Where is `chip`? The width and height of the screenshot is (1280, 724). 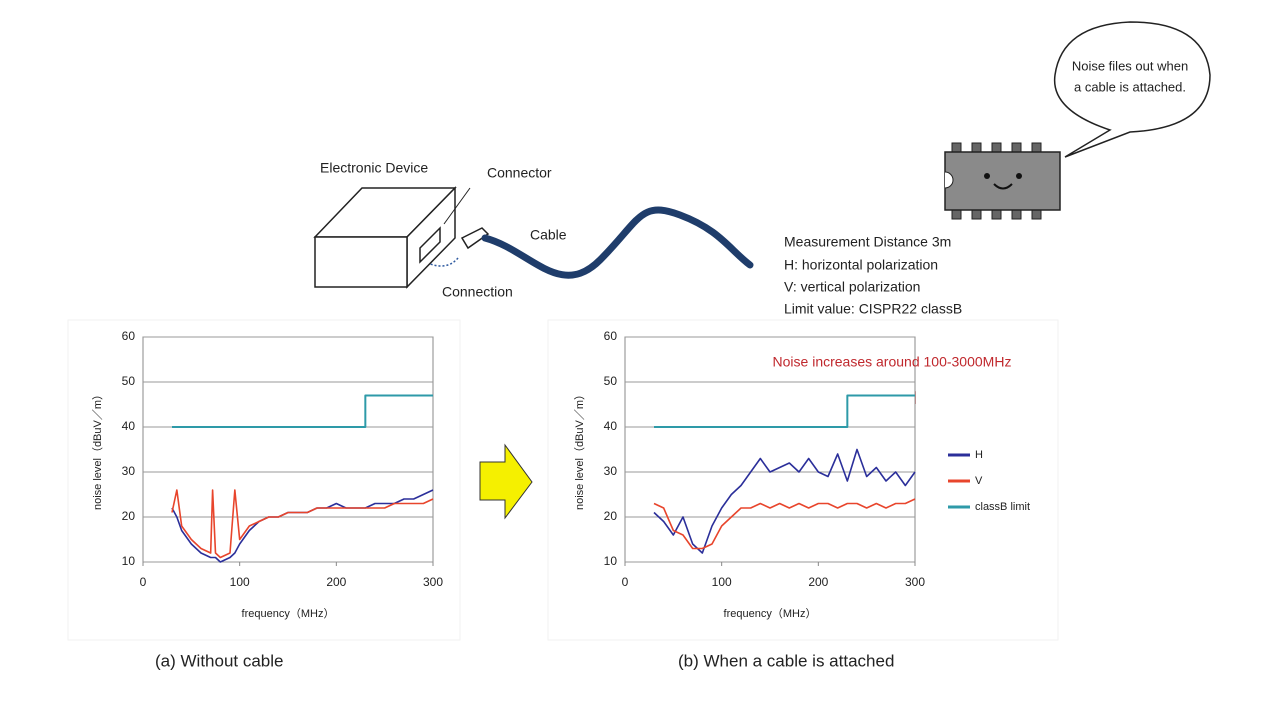 chip is located at coordinates (1002, 181).